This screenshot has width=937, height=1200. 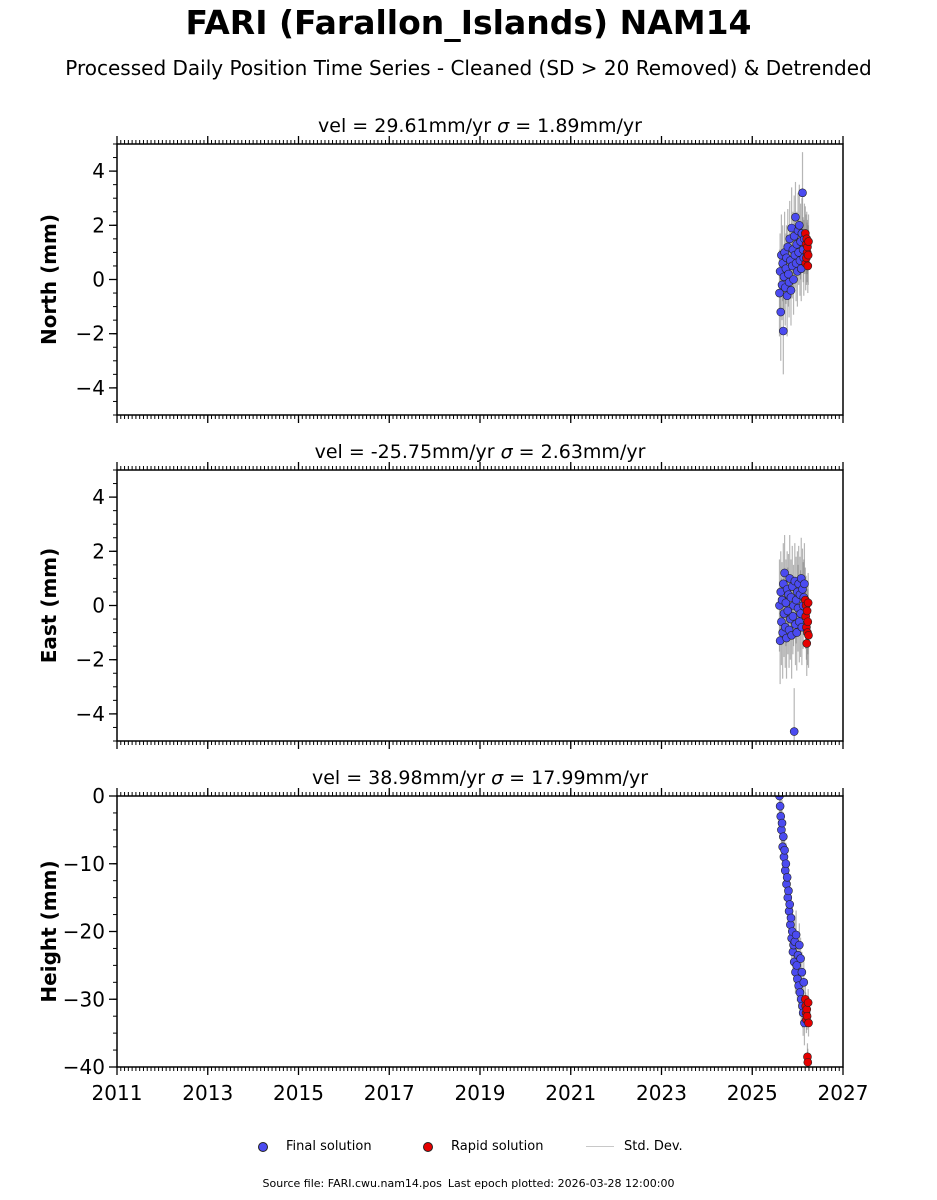 I want to click on y-axis-label: East (mm), so click(x=49, y=606).